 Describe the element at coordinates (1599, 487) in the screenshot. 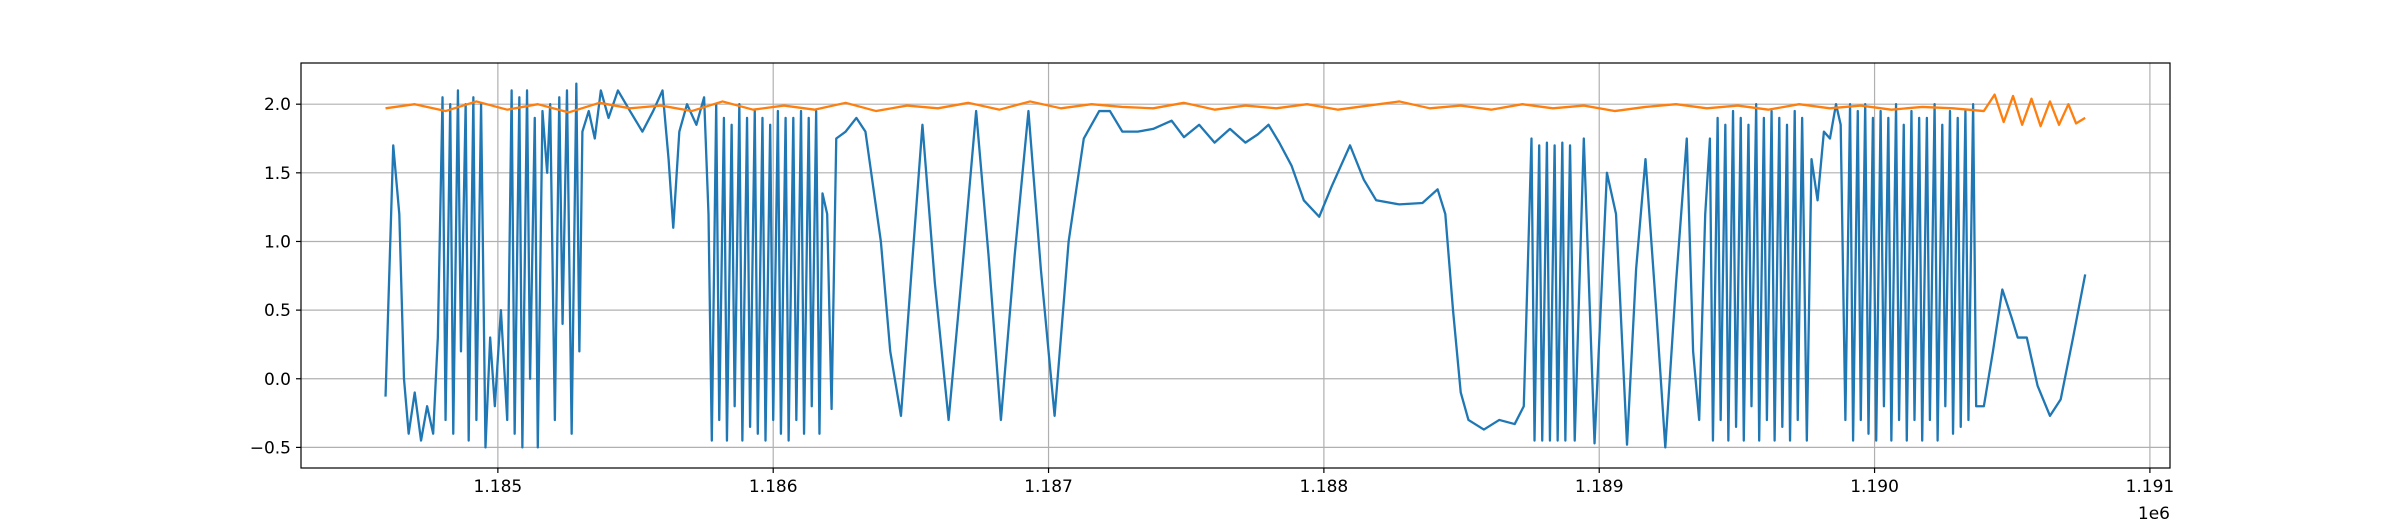

I see `x-tick-label: 1.189` at that location.